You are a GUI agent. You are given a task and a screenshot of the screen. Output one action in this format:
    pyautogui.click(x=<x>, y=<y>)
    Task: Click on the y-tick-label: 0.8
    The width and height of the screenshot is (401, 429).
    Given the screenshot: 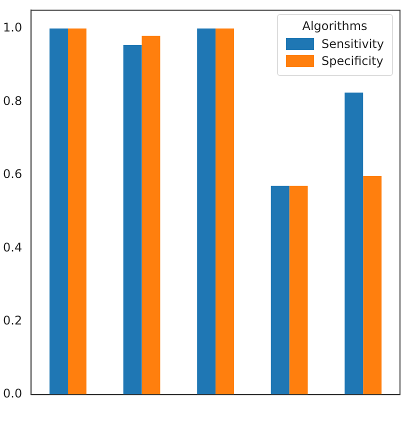 What is the action you would take?
    pyautogui.click(x=12, y=101)
    